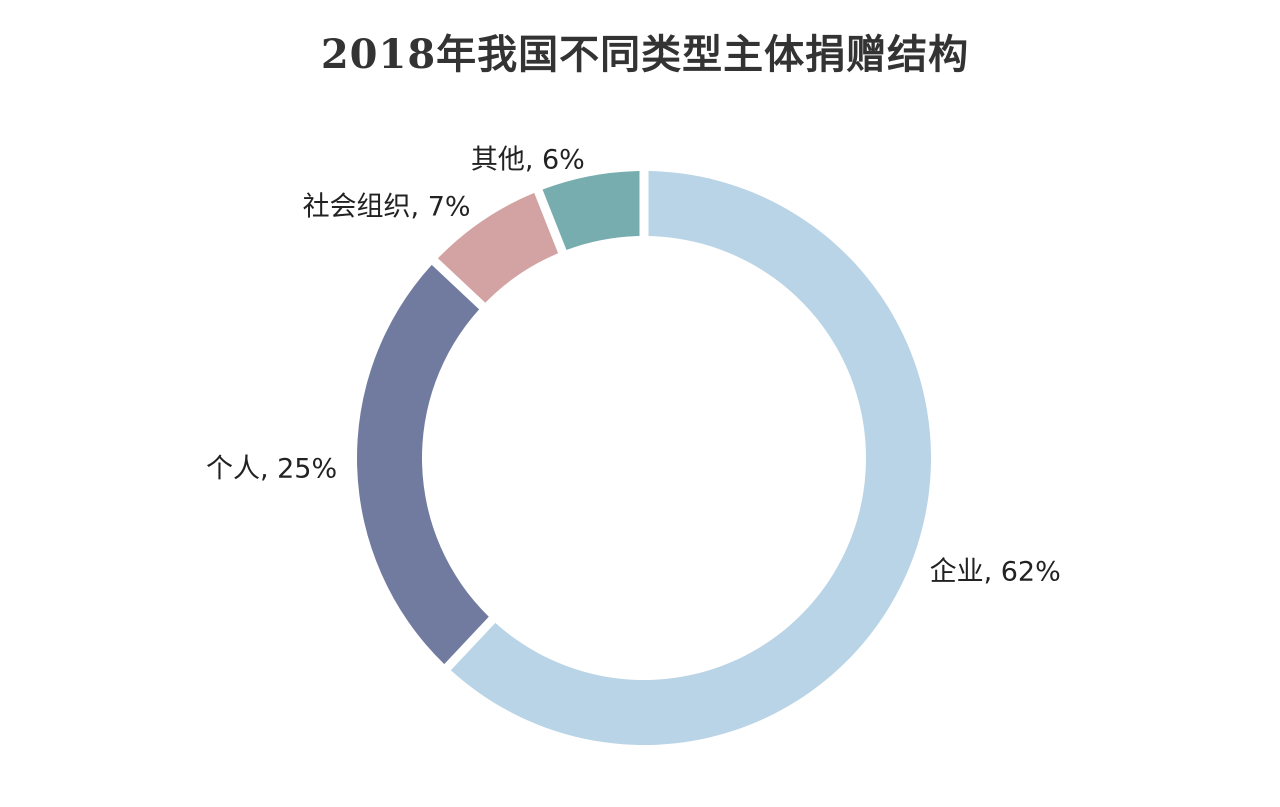  I want to click on slice-label-0: 企业, 62%, so click(995, 571).